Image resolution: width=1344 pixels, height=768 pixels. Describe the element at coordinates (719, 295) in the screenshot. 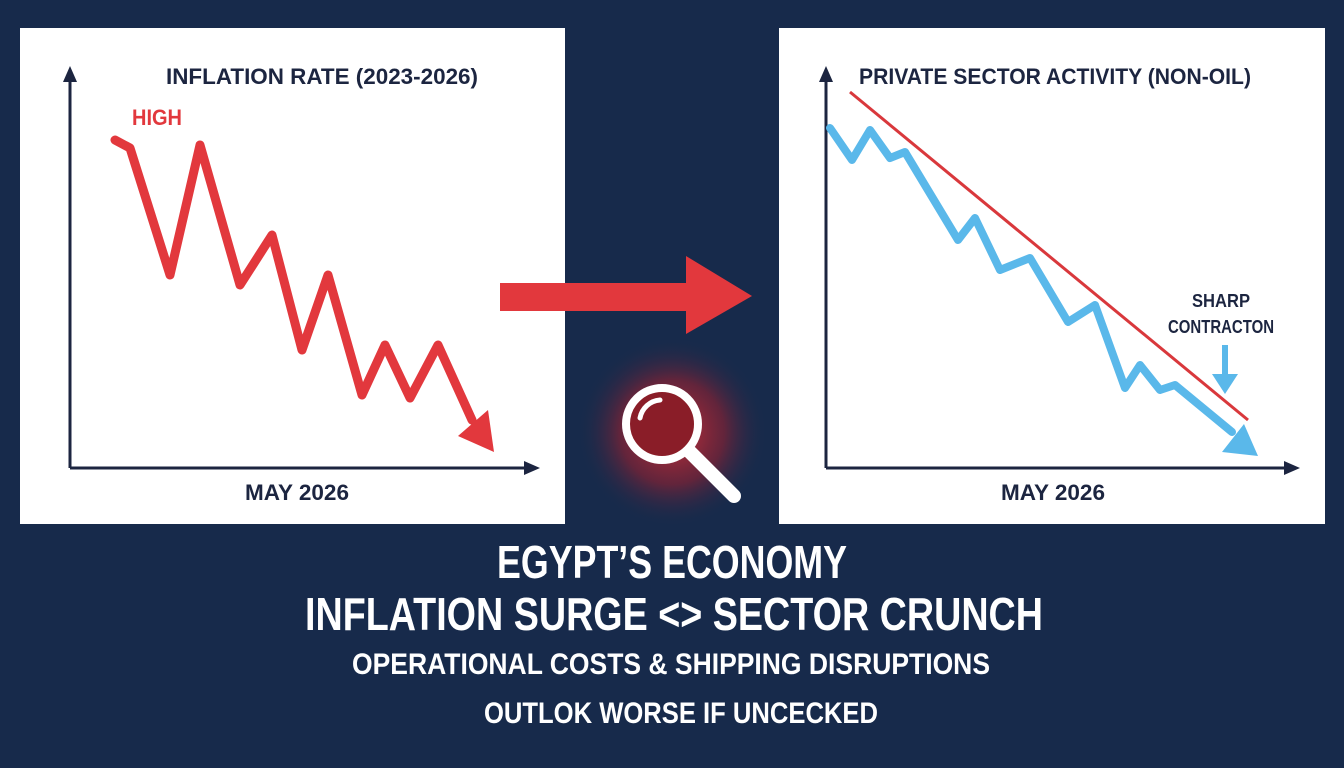

I see `arrow-head` at that location.